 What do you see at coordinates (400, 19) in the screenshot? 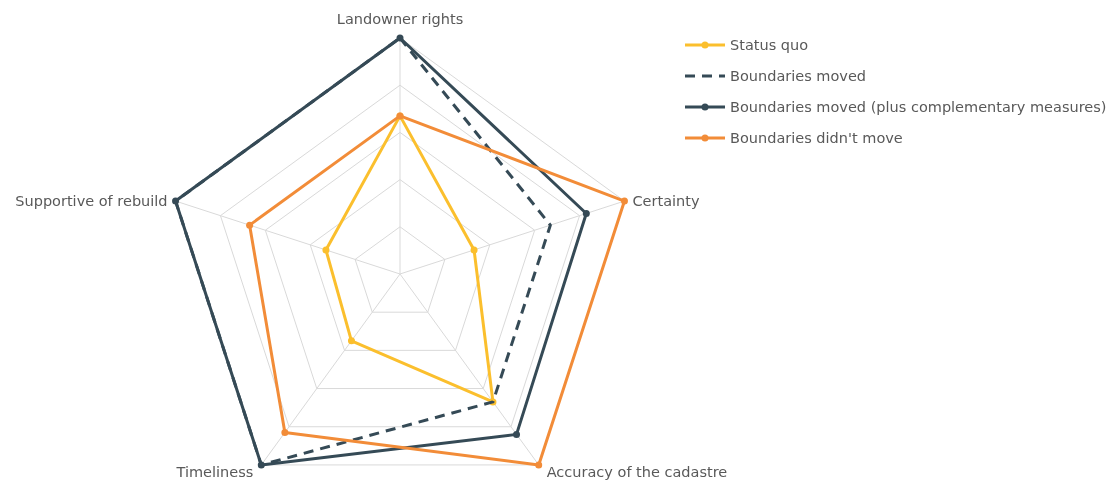
I see `spoke-label: Landowner rights` at bounding box center [400, 19].